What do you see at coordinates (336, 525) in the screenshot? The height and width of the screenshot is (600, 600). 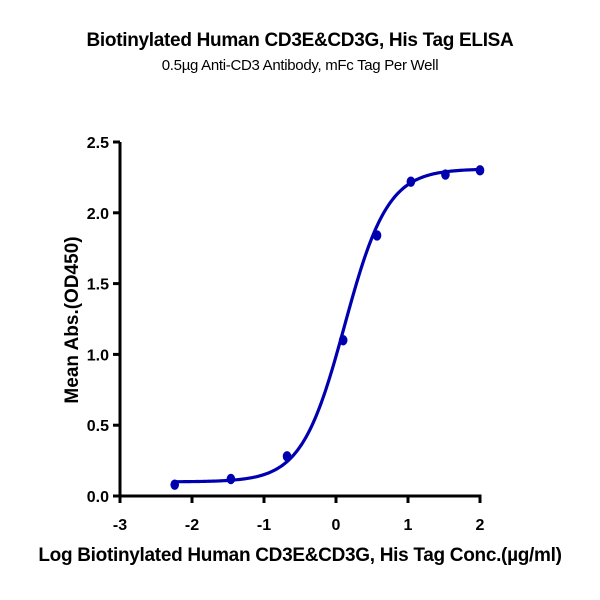 I see `x-tick-label: 0` at bounding box center [336, 525].